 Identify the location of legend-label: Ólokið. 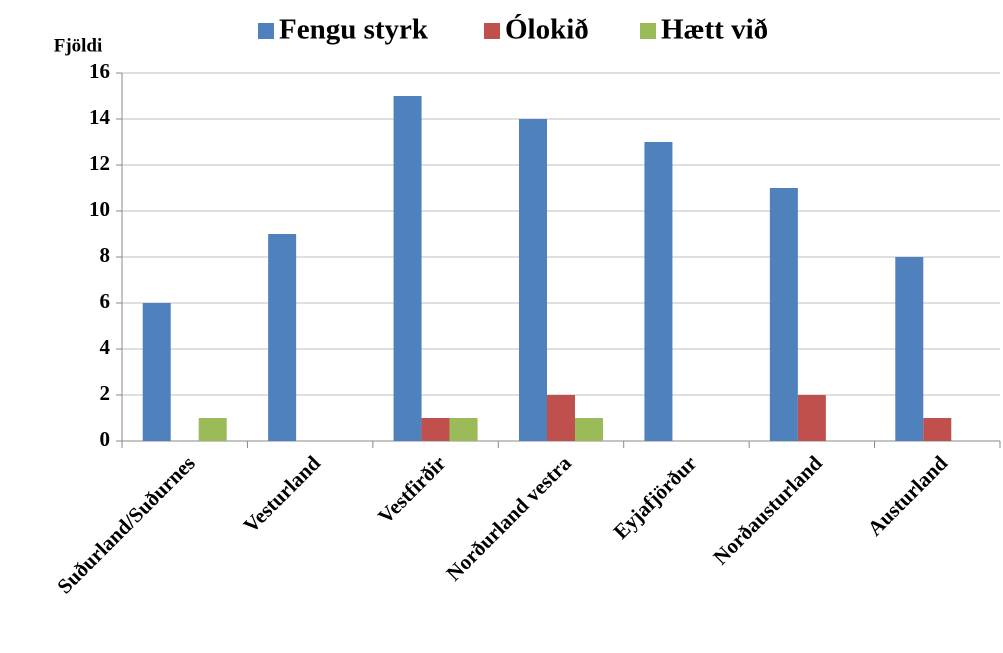
(547, 29).